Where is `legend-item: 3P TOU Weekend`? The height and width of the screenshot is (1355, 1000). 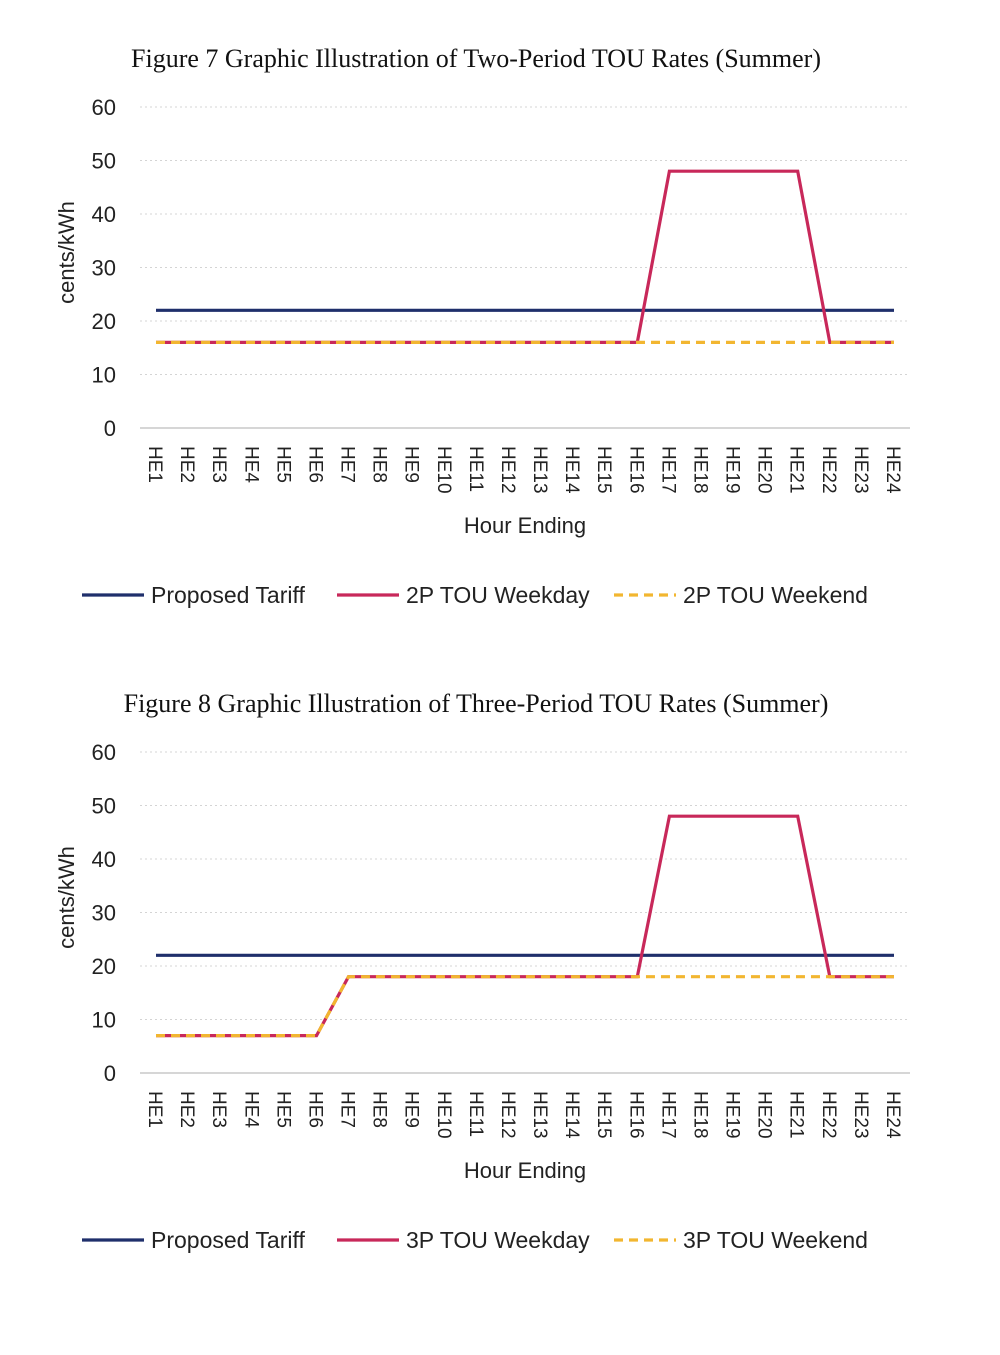
legend-item: 3P TOU Weekend is located at coordinates (741, 1240).